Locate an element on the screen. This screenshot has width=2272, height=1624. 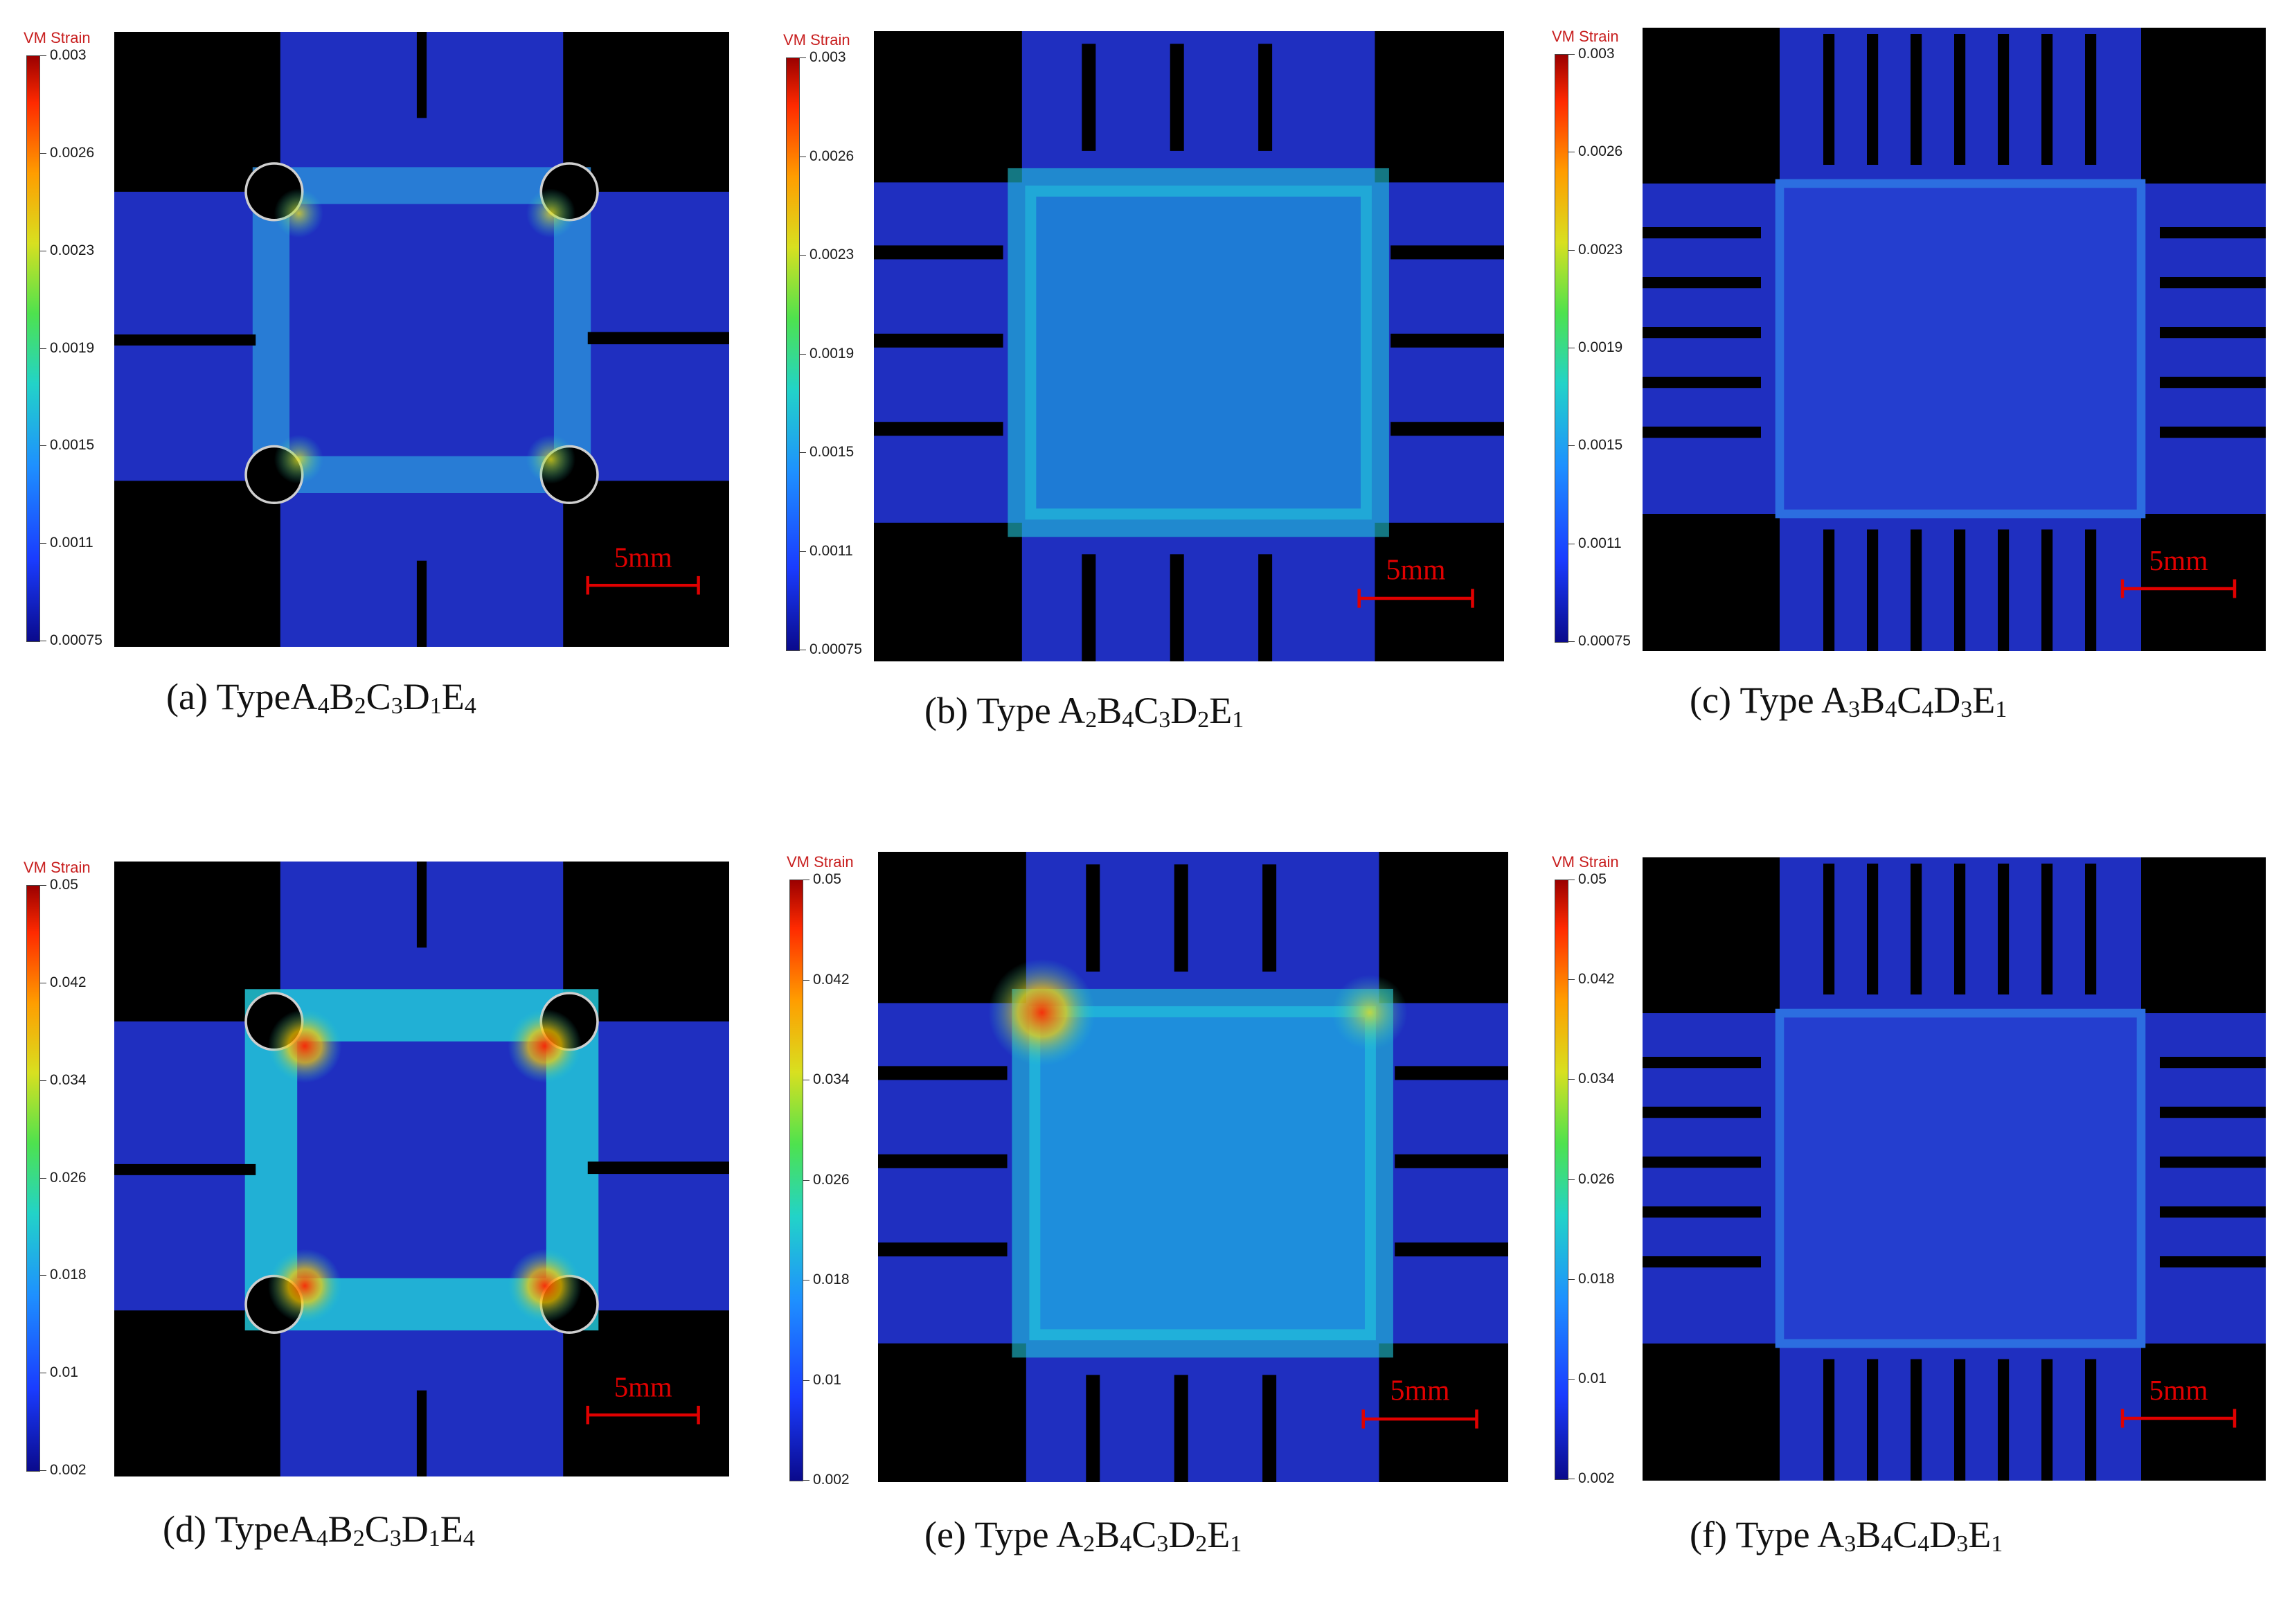
caption-f: (f) Type A3B4C4D3E1 is located at coordinates (1846, 1535).